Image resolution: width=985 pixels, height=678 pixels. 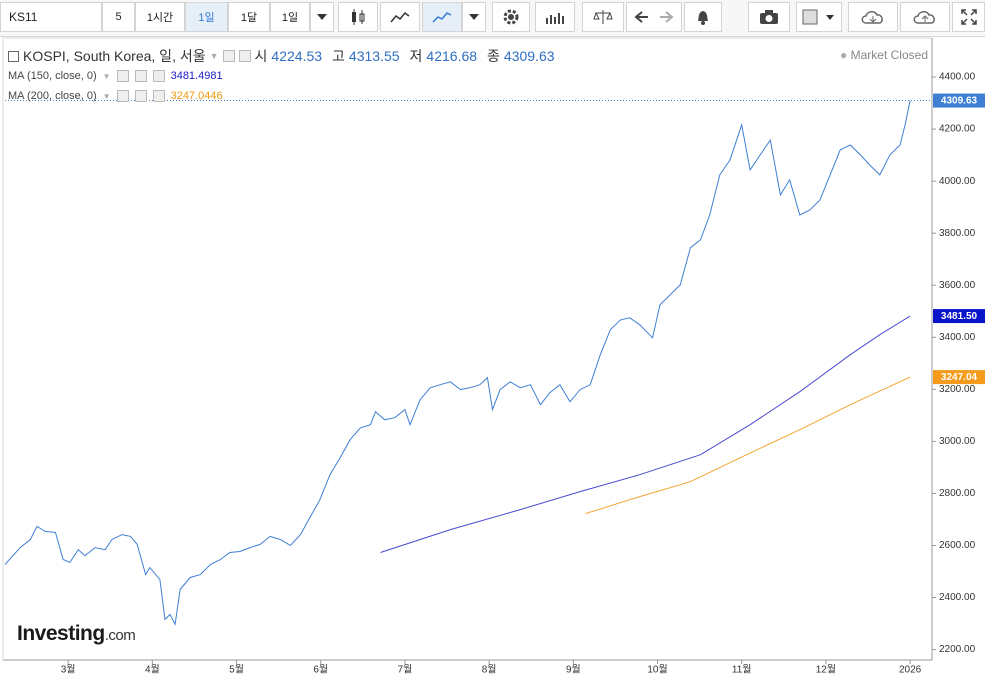 What do you see at coordinates (358, 17) in the screenshot?
I see `candles-button` at bounding box center [358, 17].